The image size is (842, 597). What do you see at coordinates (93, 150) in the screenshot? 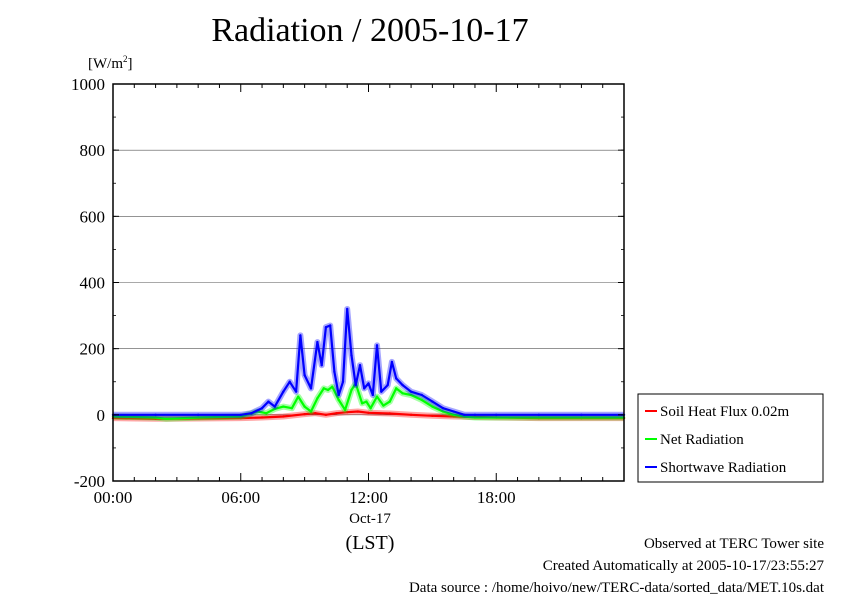
I see `y-tick-label: 800` at bounding box center [93, 150].